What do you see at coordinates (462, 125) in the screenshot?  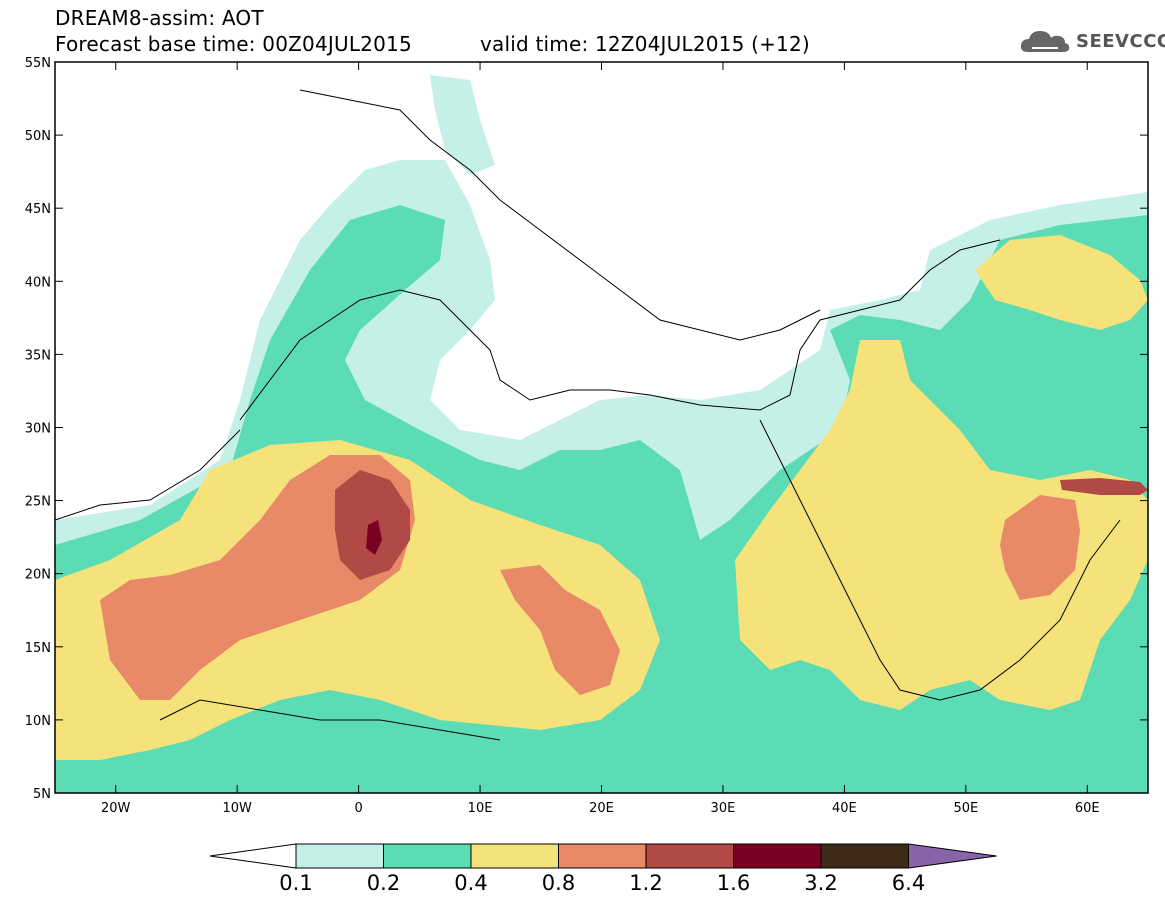 I see `aot-region-01b` at bounding box center [462, 125].